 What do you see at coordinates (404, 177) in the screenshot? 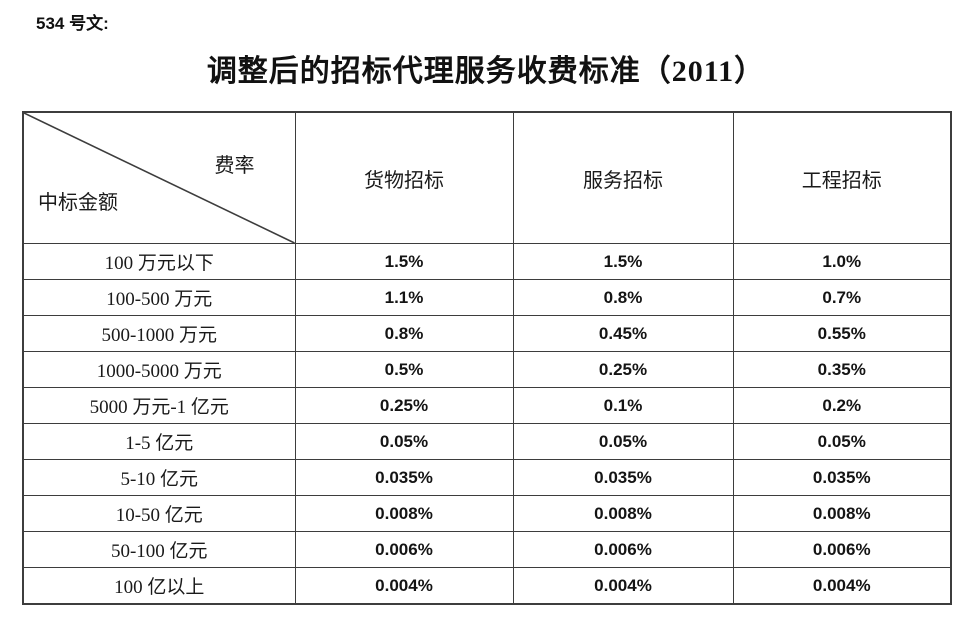
I see `column-header-goods-bidding: 货物招标` at bounding box center [404, 177].